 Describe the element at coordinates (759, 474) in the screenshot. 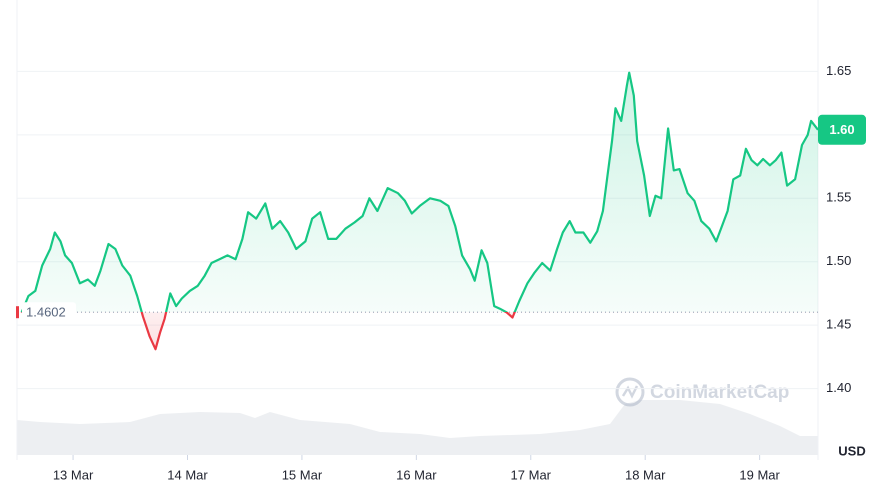

I see `x-tick-label: 19 Mar` at that location.